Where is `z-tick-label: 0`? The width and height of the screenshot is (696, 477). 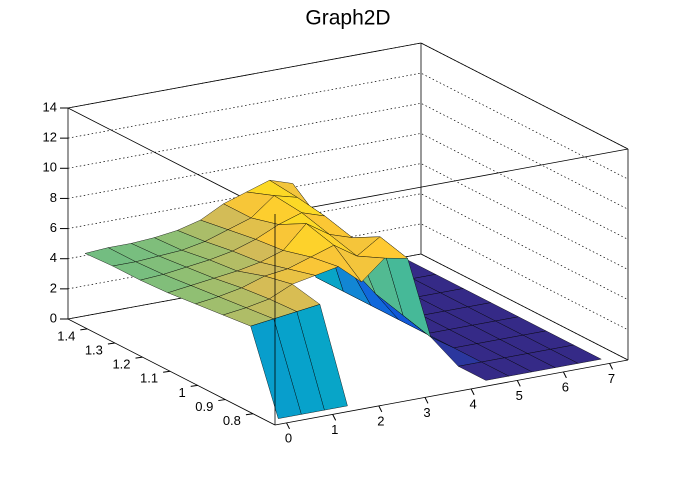 z-tick-label: 0 is located at coordinates (53, 317).